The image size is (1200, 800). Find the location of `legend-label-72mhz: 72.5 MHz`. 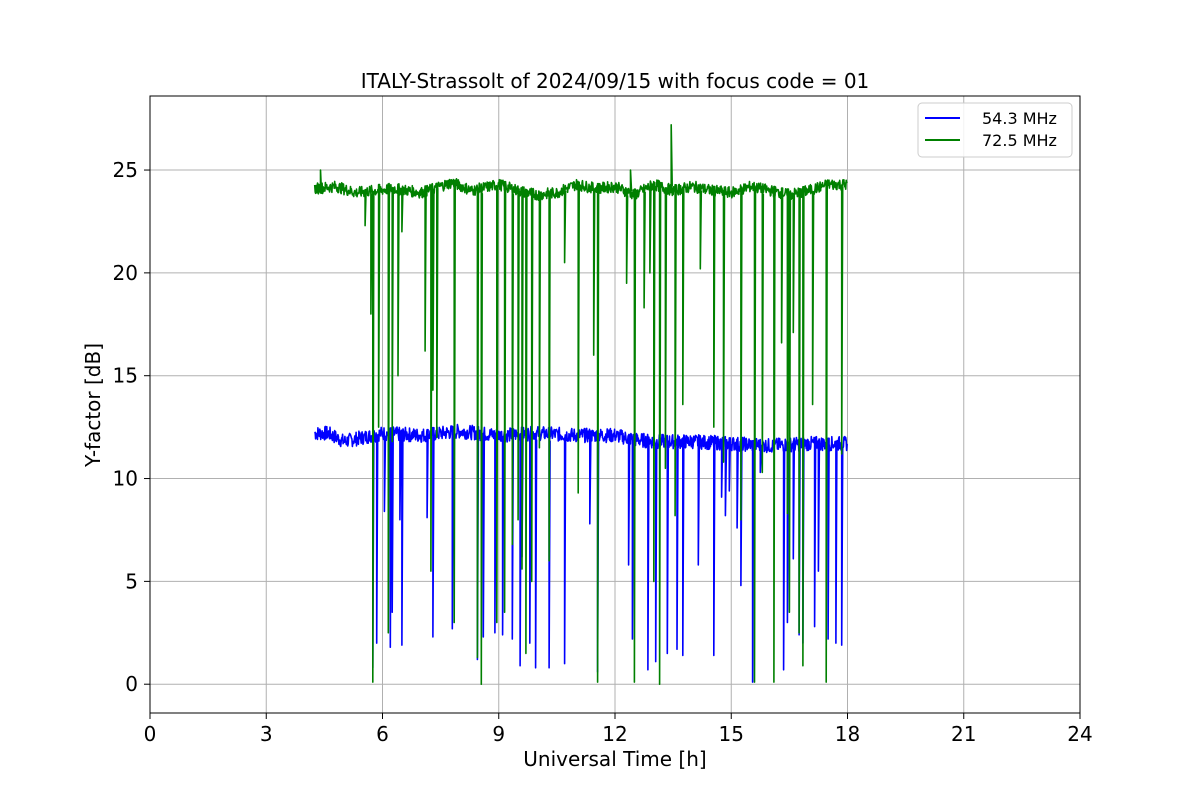

legend-label-72mhz: 72.5 MHz is located at coordinates (1019, 140).